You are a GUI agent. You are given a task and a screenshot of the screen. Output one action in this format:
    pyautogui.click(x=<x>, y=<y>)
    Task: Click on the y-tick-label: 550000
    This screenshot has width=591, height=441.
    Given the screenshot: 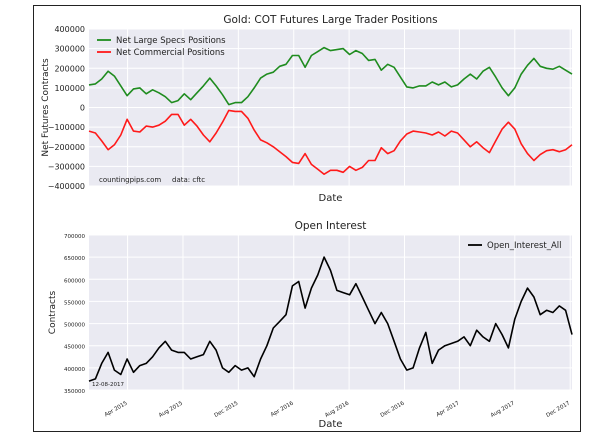 What is the action you would take?
    pyautogui.click(x=74, y=303)
    